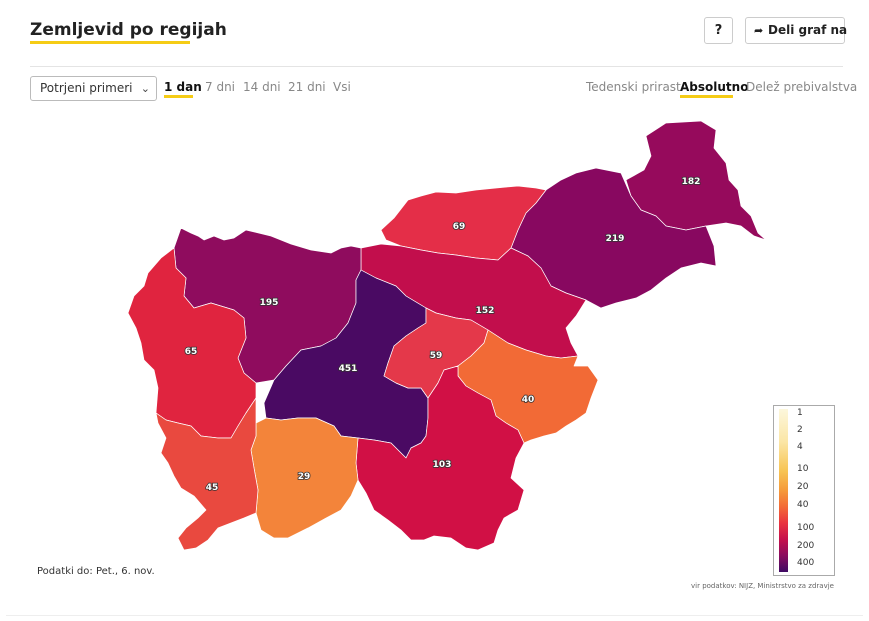  Describe the element at coordinates (269, 303) in the screenshot. I see `label-gorenjska: 195` at that location.